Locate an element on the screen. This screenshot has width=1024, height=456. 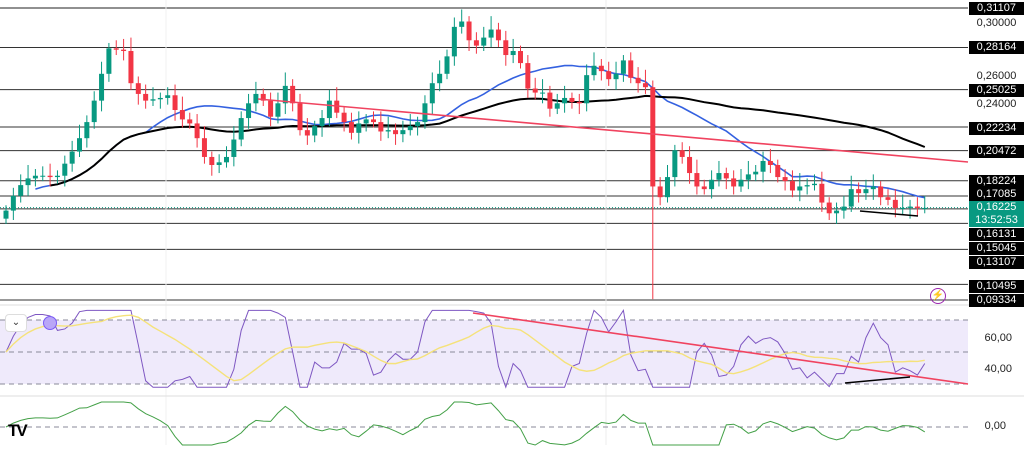
level-label: 0,22234 is located at coordinates (996, 128).